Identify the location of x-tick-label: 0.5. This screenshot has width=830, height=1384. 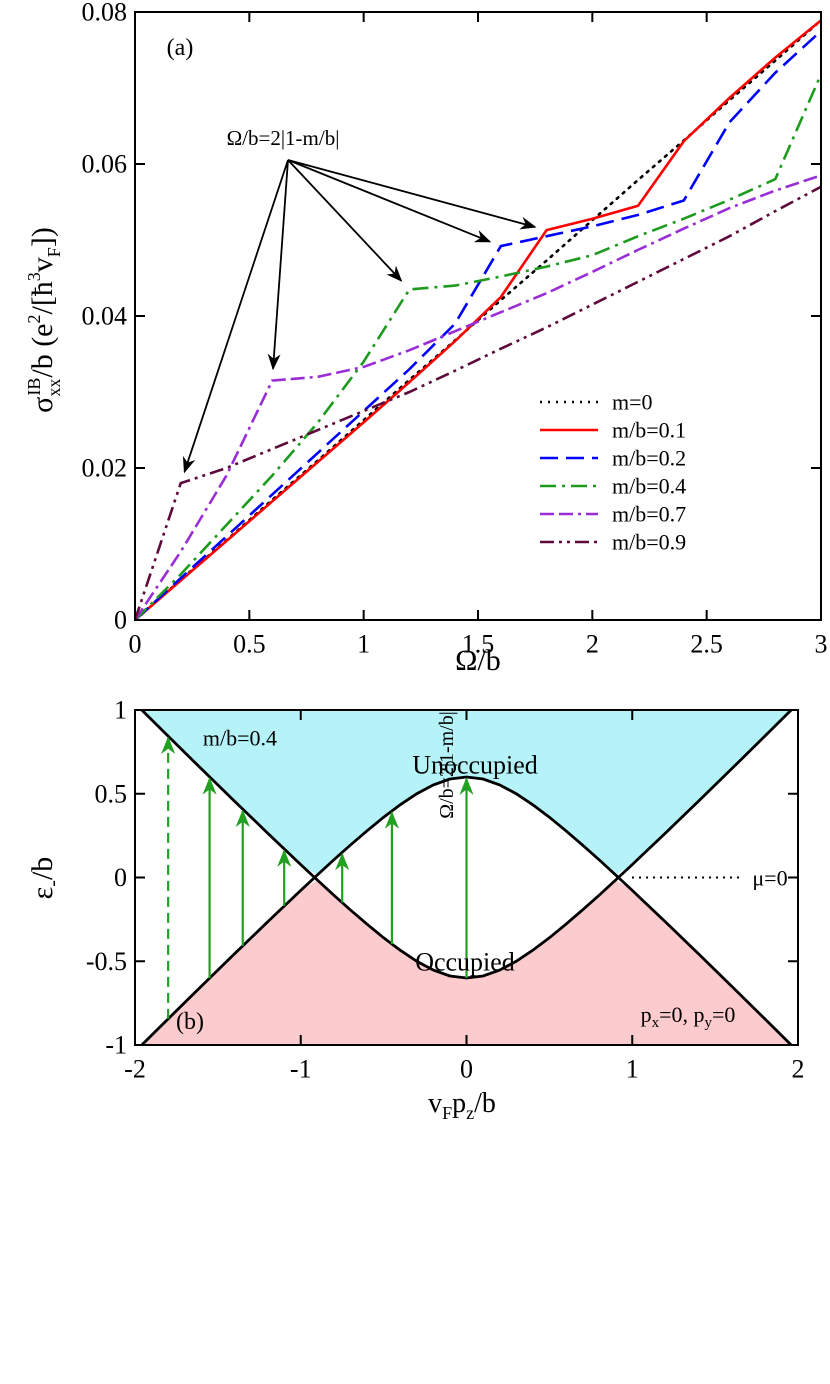
(249, 644).